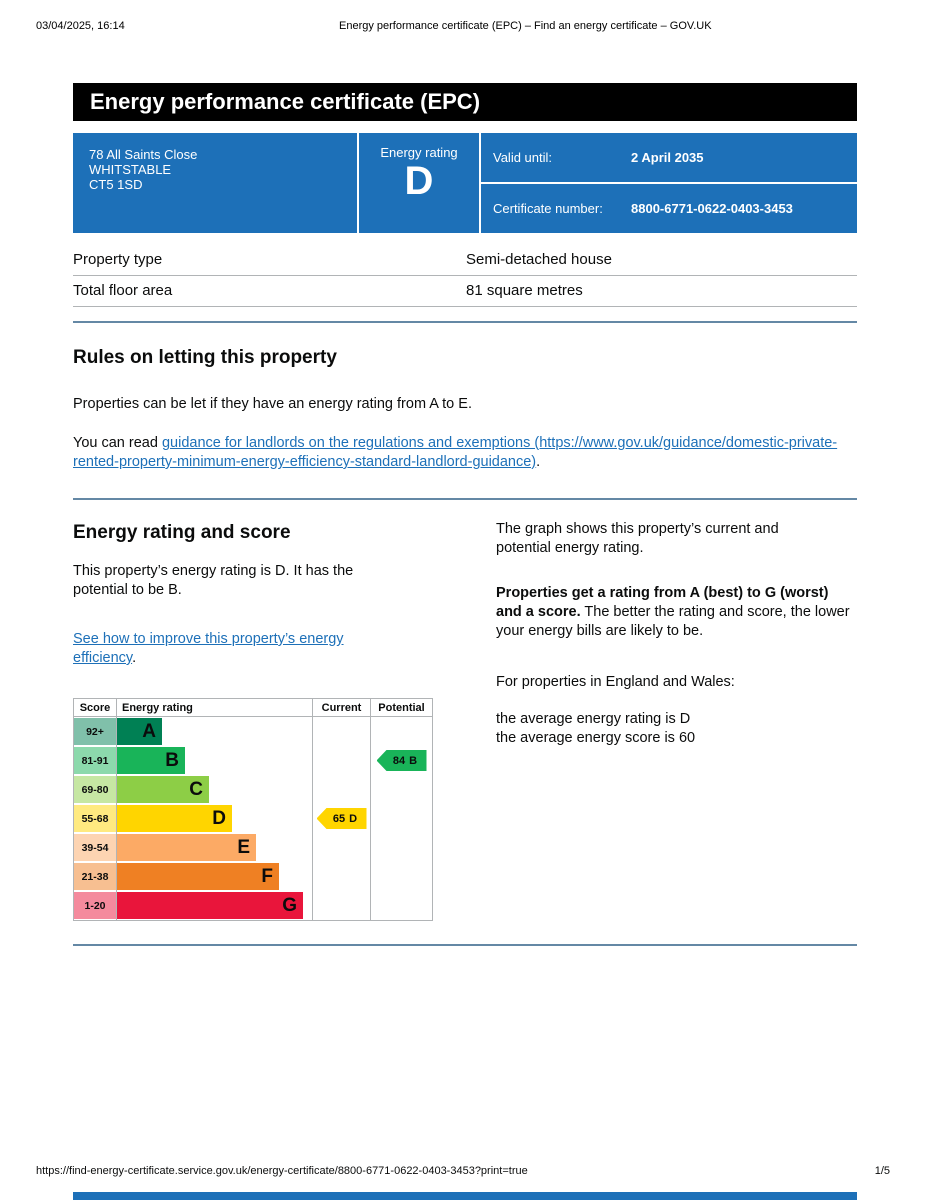 The width and height of the screenshot is (928, 1200). Describe the element at coordinates (149, 731) in the screenshot. I see `band-letter: A` at that location.